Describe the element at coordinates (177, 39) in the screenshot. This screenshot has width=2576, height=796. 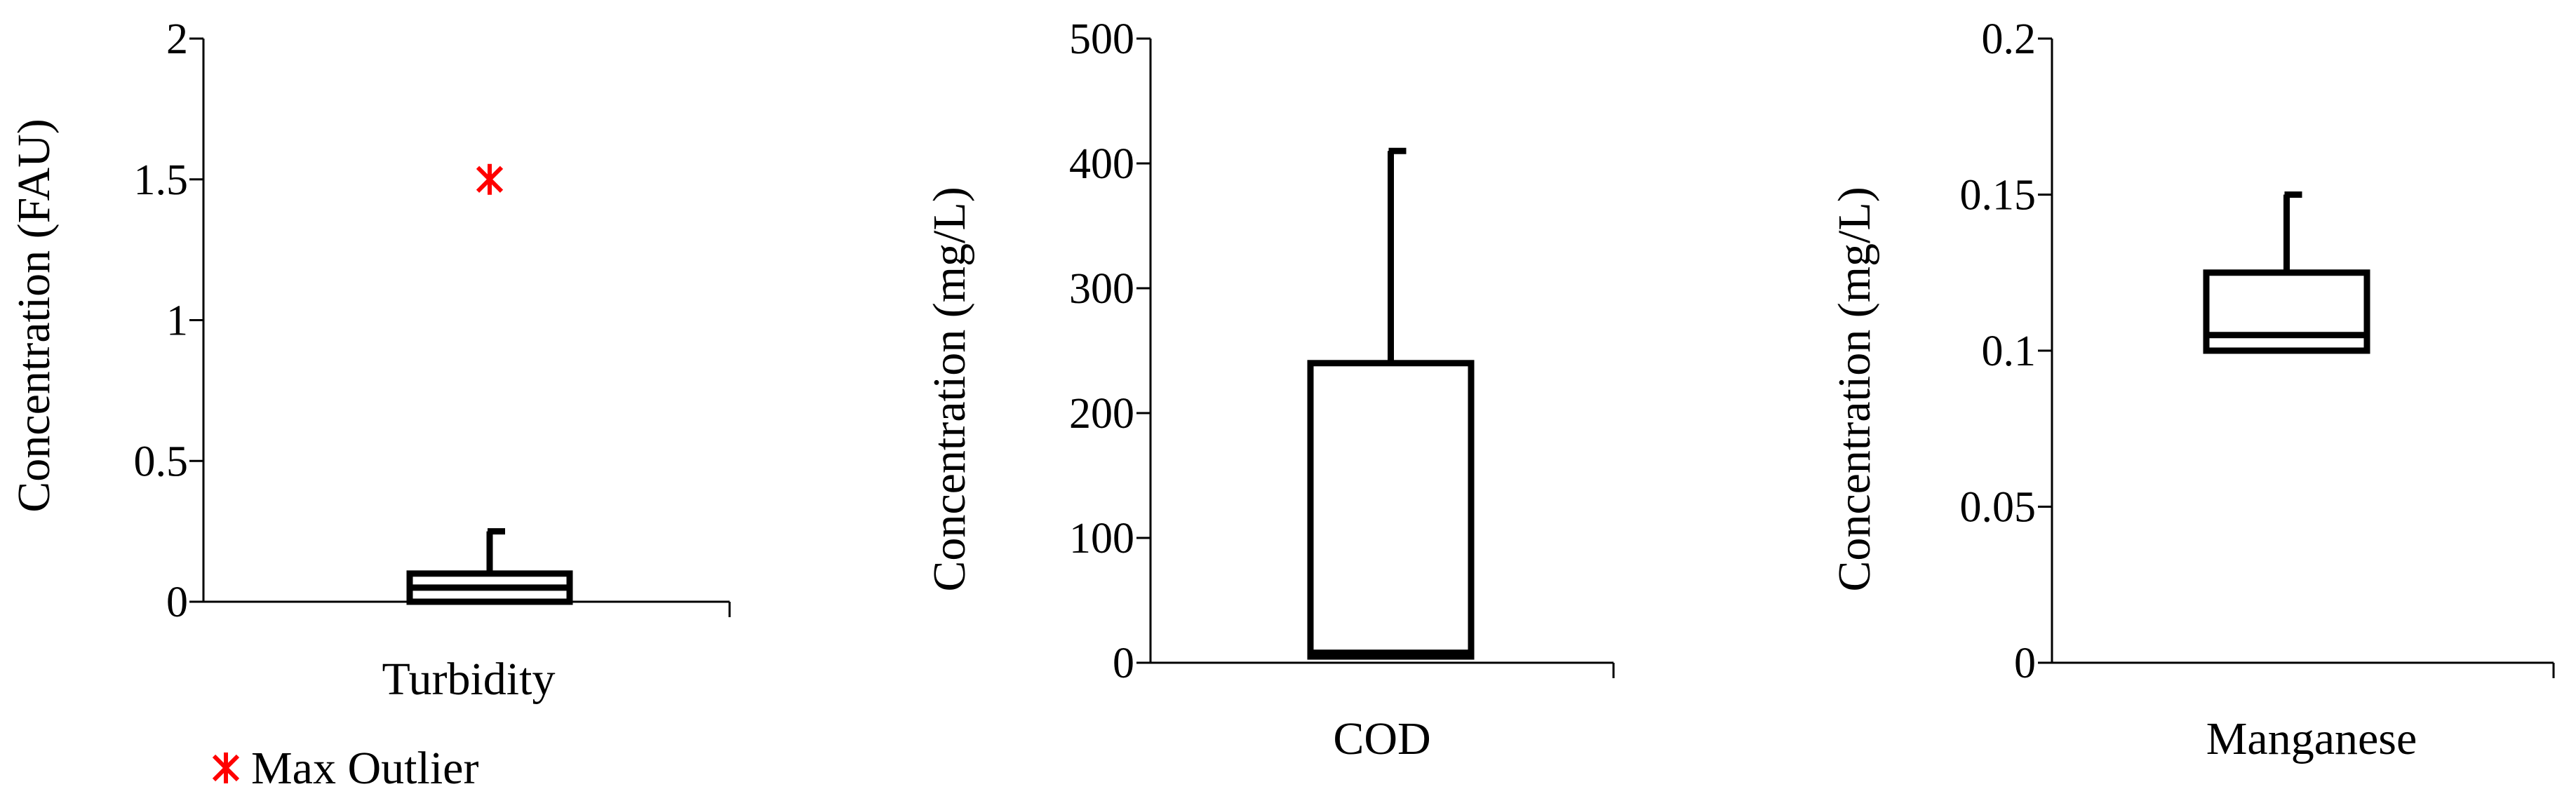
I see `y-tick-label: 2` at that location.